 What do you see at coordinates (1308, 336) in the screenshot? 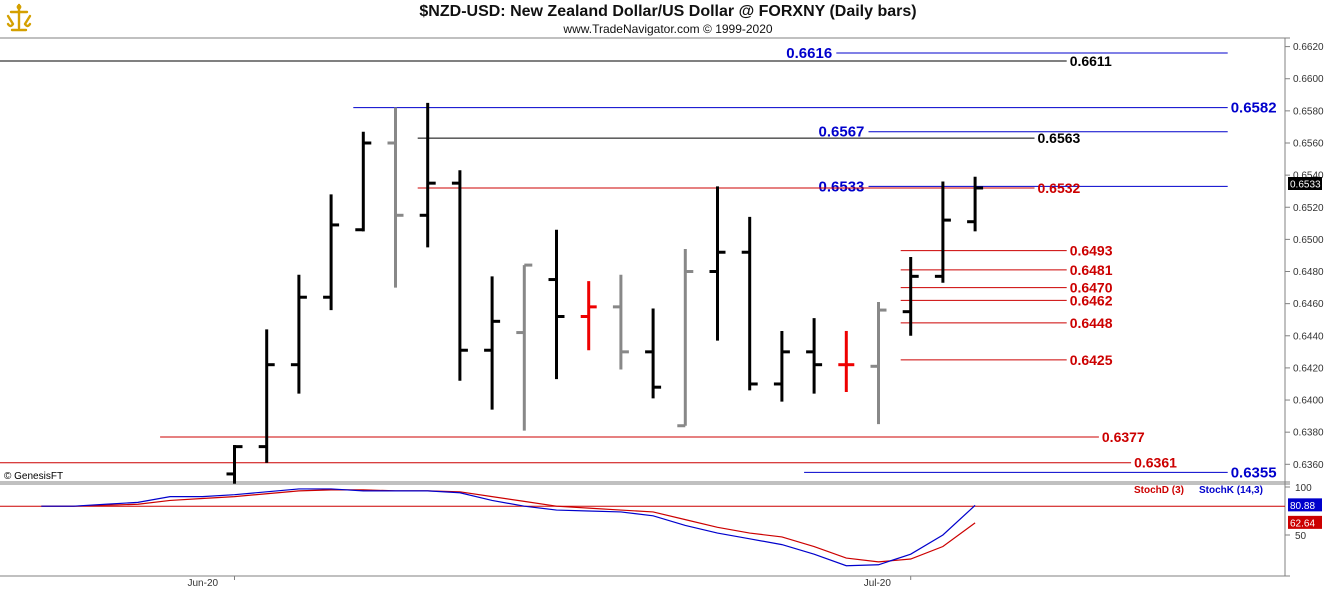
I see `price-tick-label: 0.6440` at bounding box center [1308, 336].